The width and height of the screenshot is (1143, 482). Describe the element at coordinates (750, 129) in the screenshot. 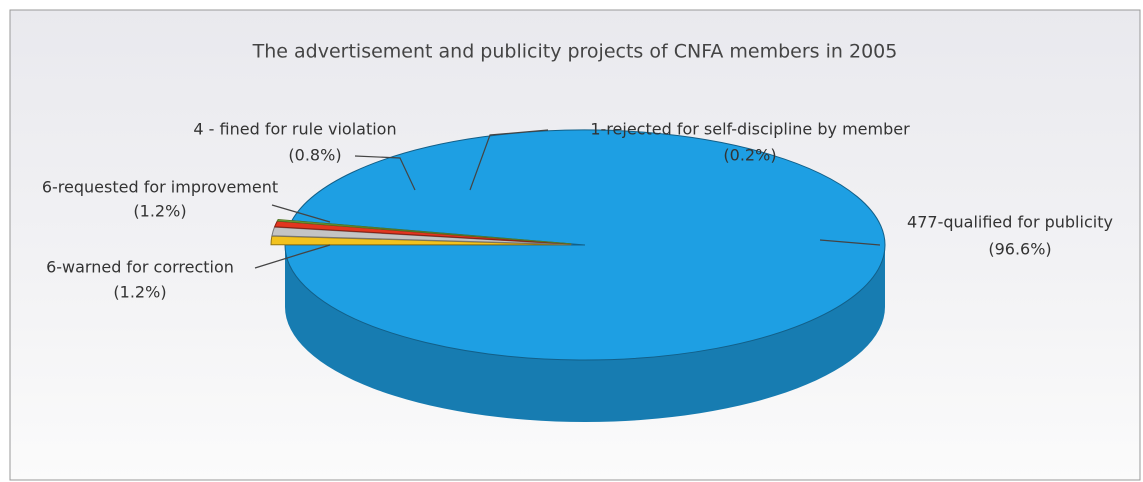

I see `slice-label: 1-rejected for self-discipline by member` at that location.